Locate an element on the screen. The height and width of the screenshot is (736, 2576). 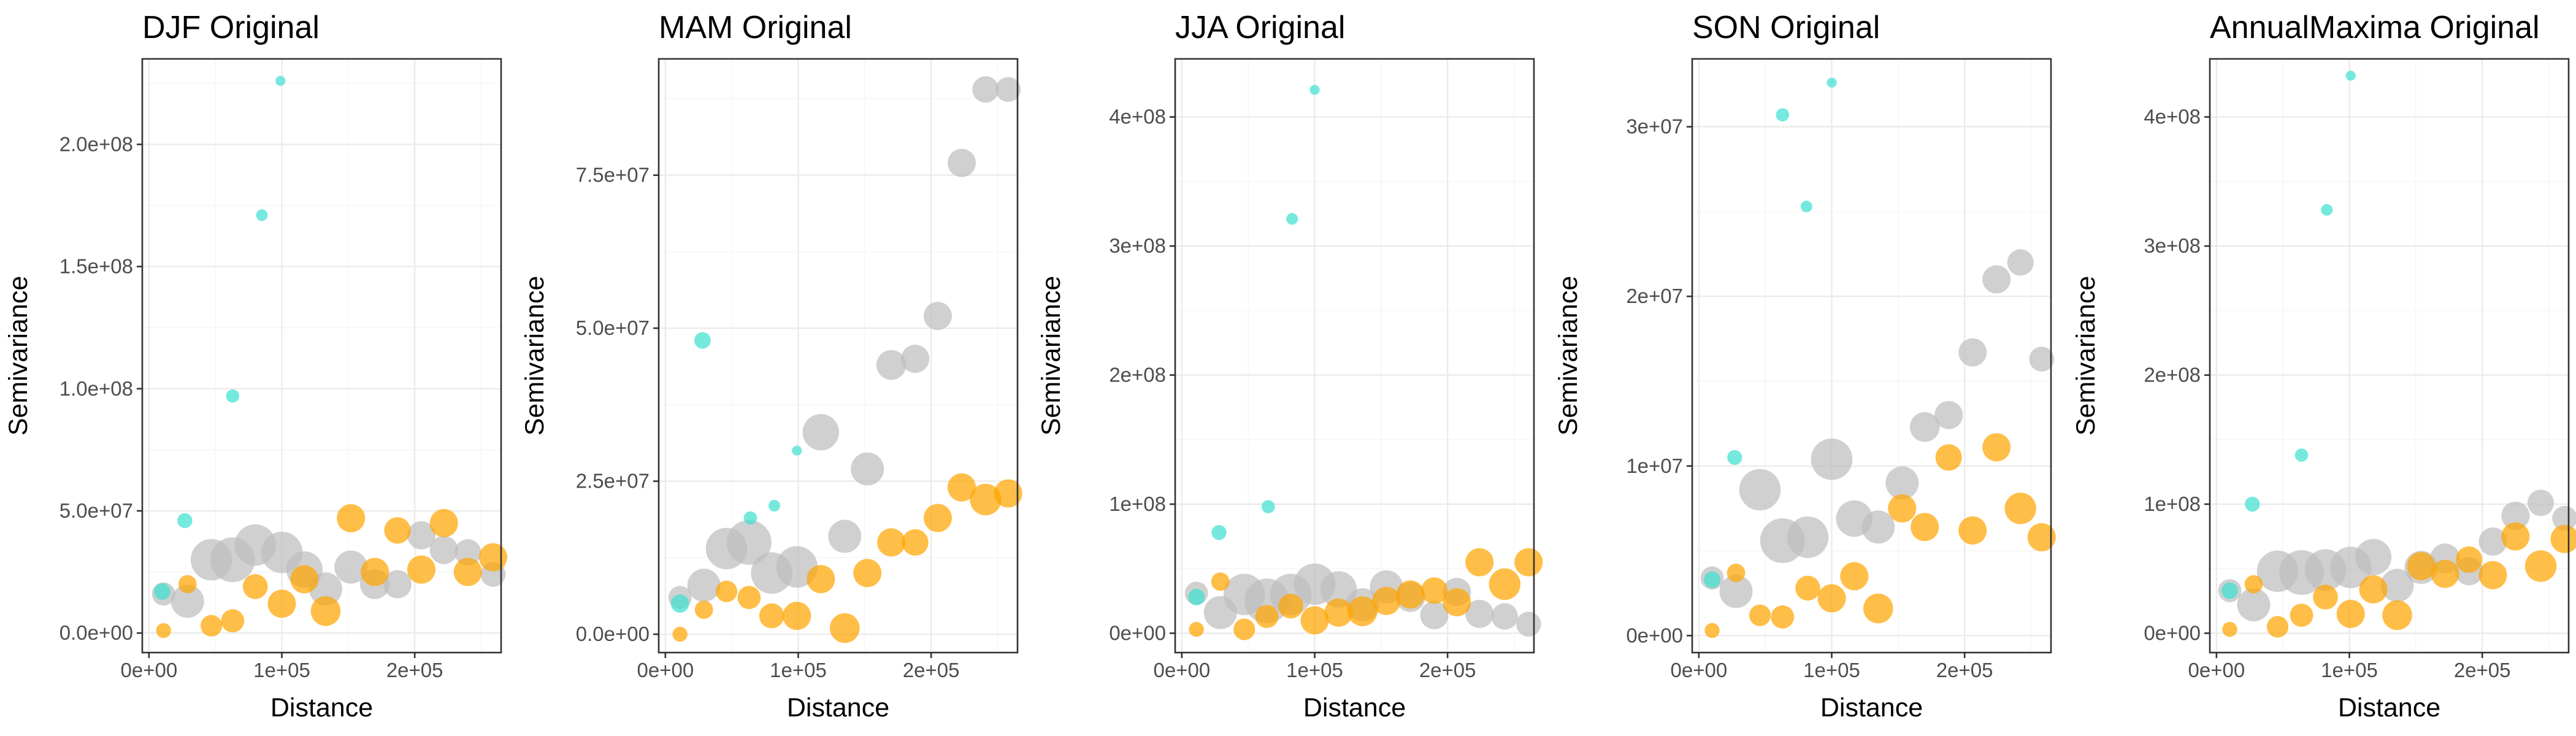
series-orange is located at coordinates (1366, 594).